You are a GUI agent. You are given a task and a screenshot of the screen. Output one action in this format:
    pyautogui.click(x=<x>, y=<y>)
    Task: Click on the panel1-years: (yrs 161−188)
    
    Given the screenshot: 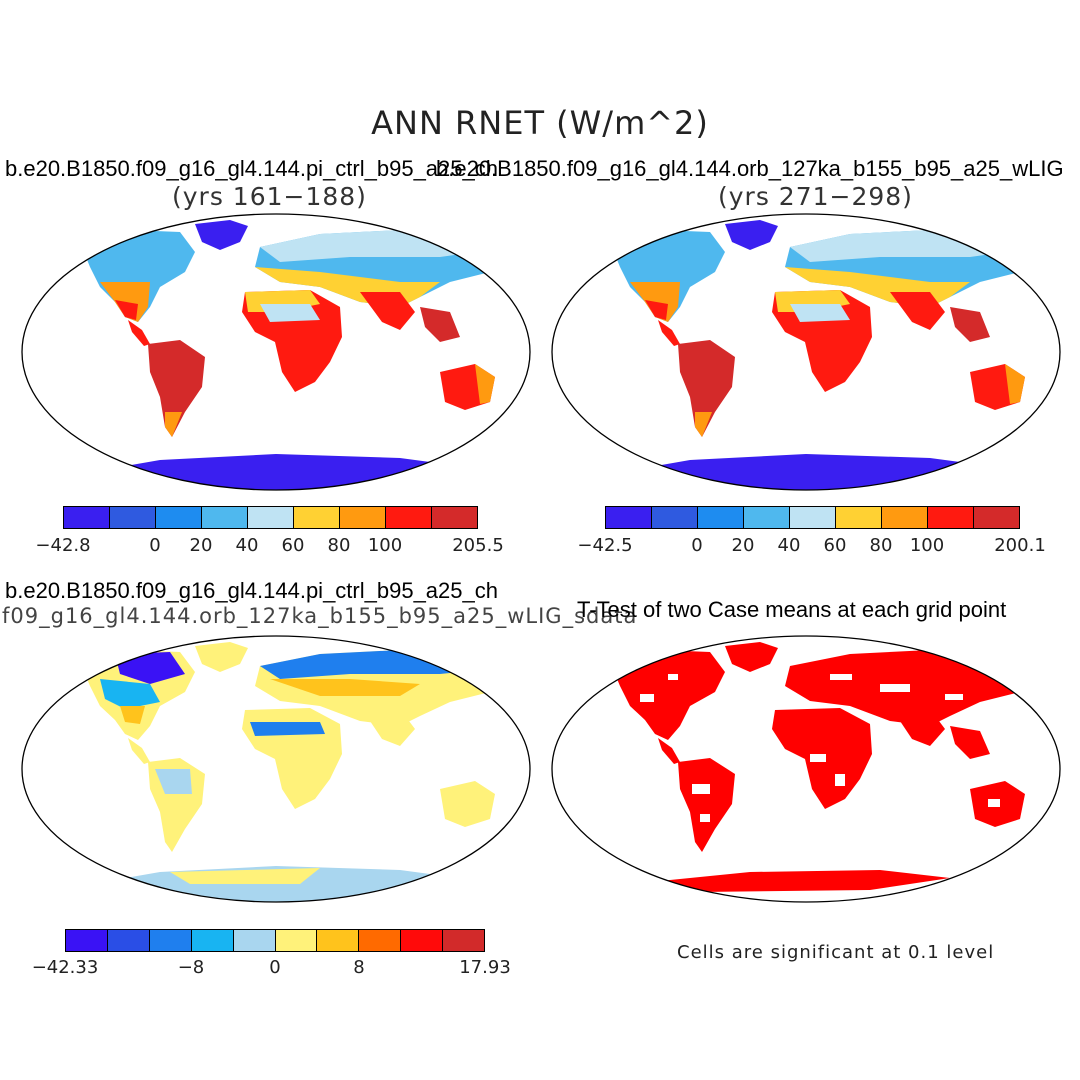 What is the action you would take?
    pyautogui.click(x=269, y=196)
    